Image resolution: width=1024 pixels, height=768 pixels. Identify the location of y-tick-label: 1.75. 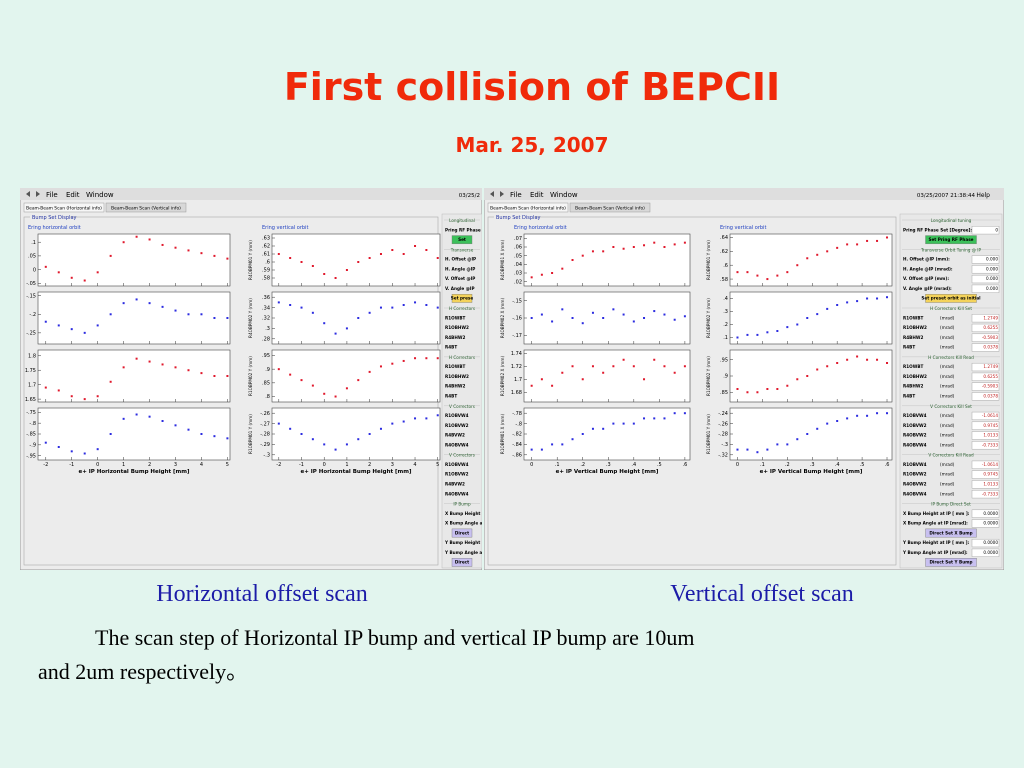
(30, 371).